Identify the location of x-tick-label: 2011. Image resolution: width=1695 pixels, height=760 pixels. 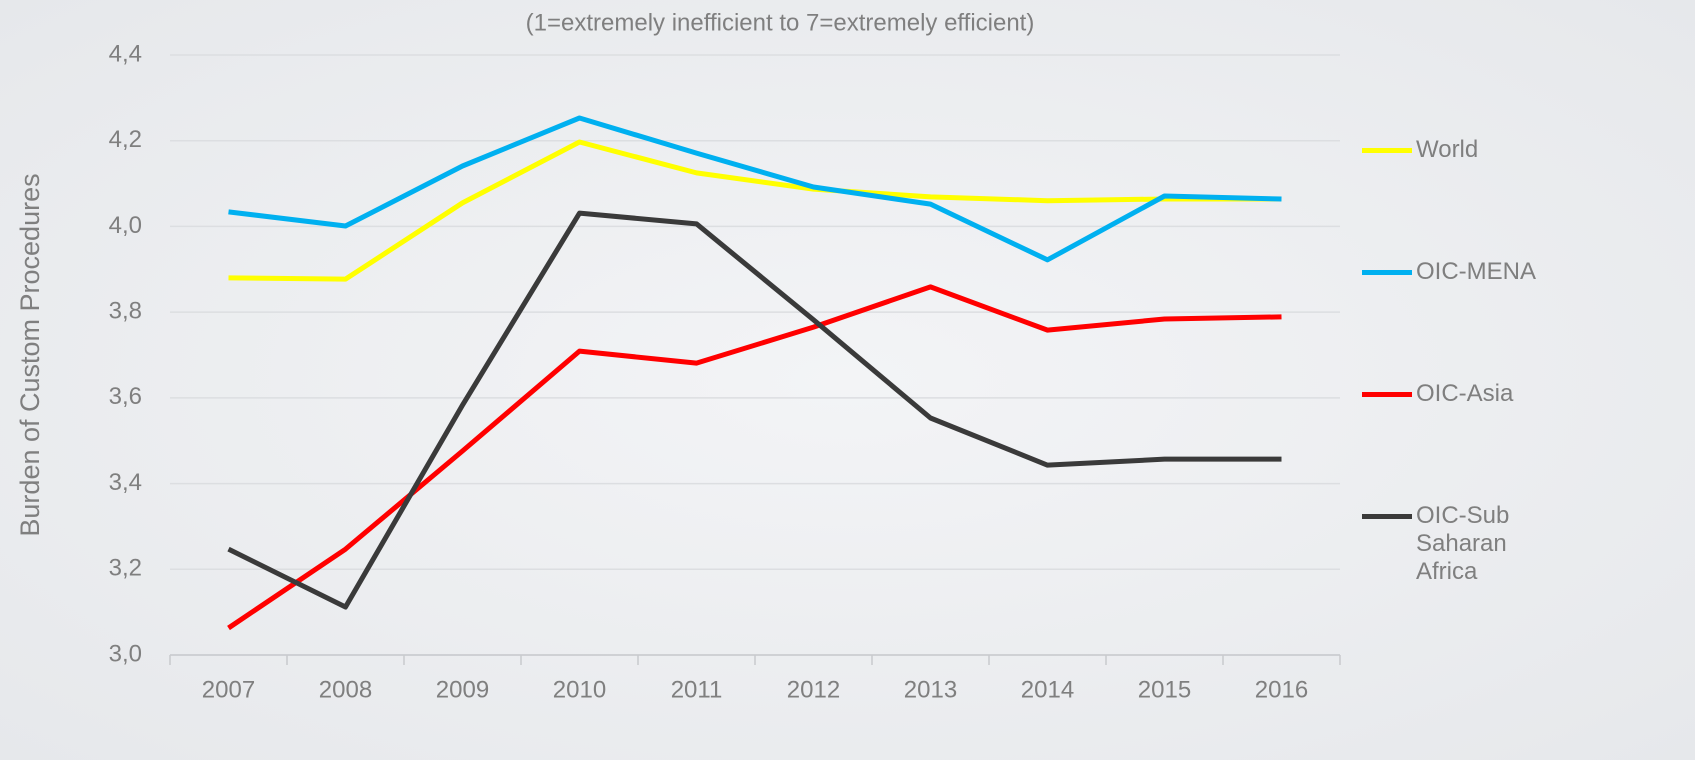
(697, 689).